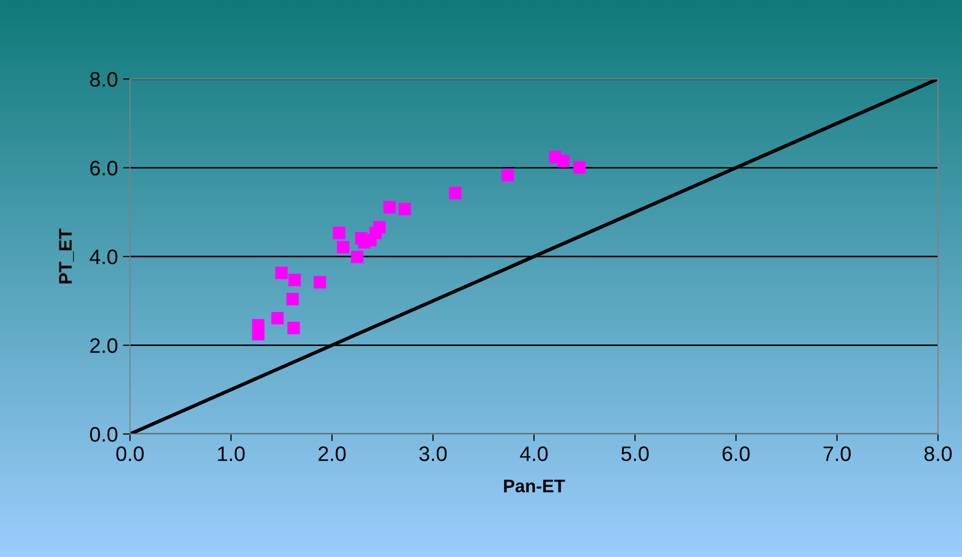 Image resolution: width=962 pixels, height=557 pixels. Describe the element at coordinates (104, 168) in the screenshot. I see `y-tick-label: 6.0` at that location.